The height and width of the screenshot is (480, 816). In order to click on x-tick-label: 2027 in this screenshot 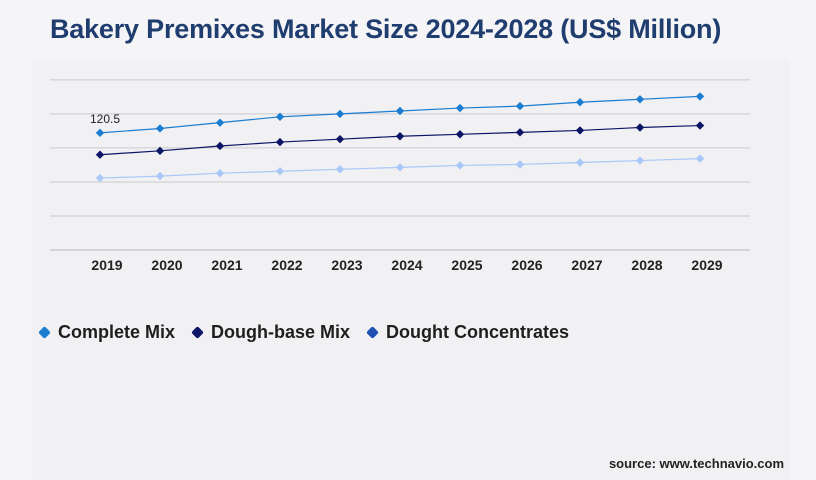, I will do `click(586, 265)`.